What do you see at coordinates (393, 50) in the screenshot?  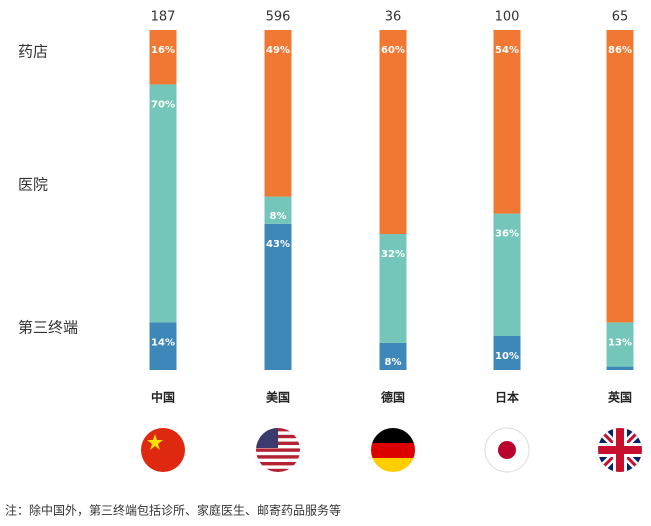 I see `value-label: 60%` at bounding box center [393, 50].